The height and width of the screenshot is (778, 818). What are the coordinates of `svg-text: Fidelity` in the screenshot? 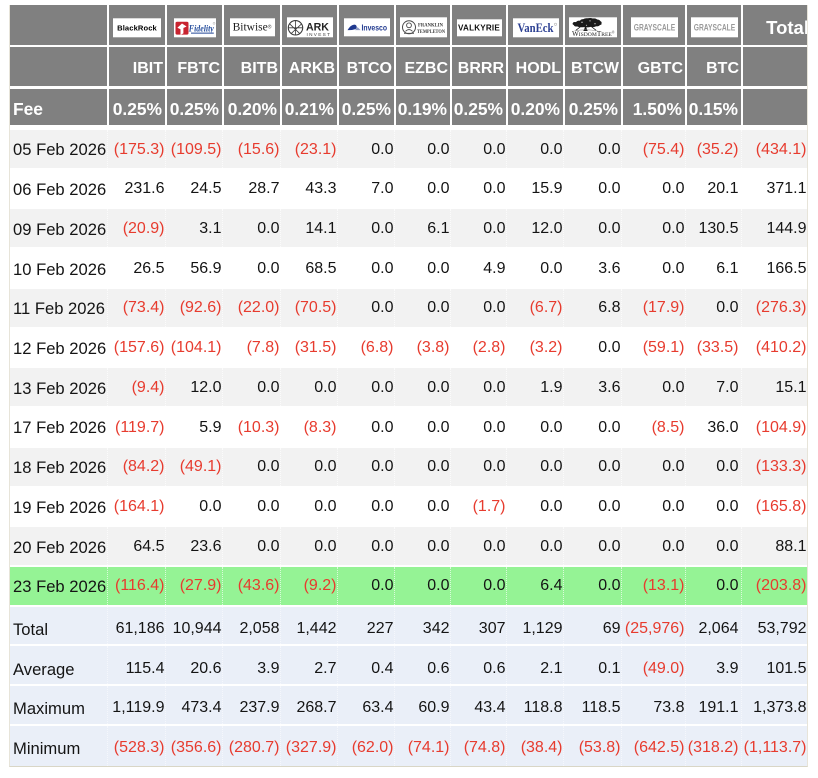 It's located at (200, 28).